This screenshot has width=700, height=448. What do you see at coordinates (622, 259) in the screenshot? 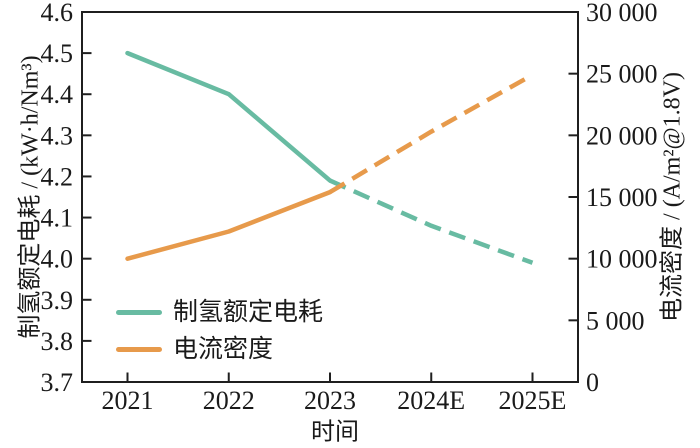
I see `right-axis-tick-label: 10 000` at bounding box center [622, 259].